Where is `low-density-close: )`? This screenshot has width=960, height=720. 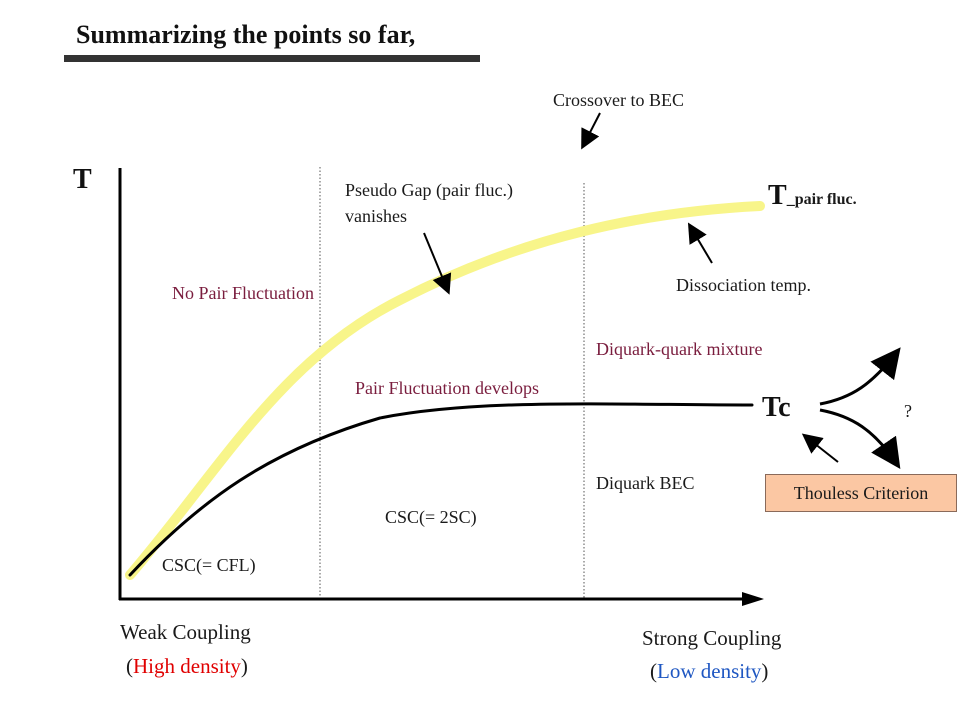 low-density-close: ) is located at coordinates (765, 671).